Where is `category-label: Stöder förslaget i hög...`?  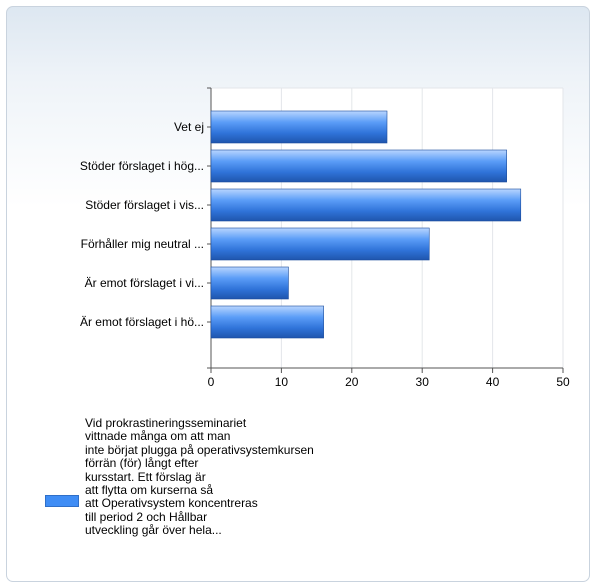
category-label: Stöder förslaget i hög... is located at coordinates (142, 166).